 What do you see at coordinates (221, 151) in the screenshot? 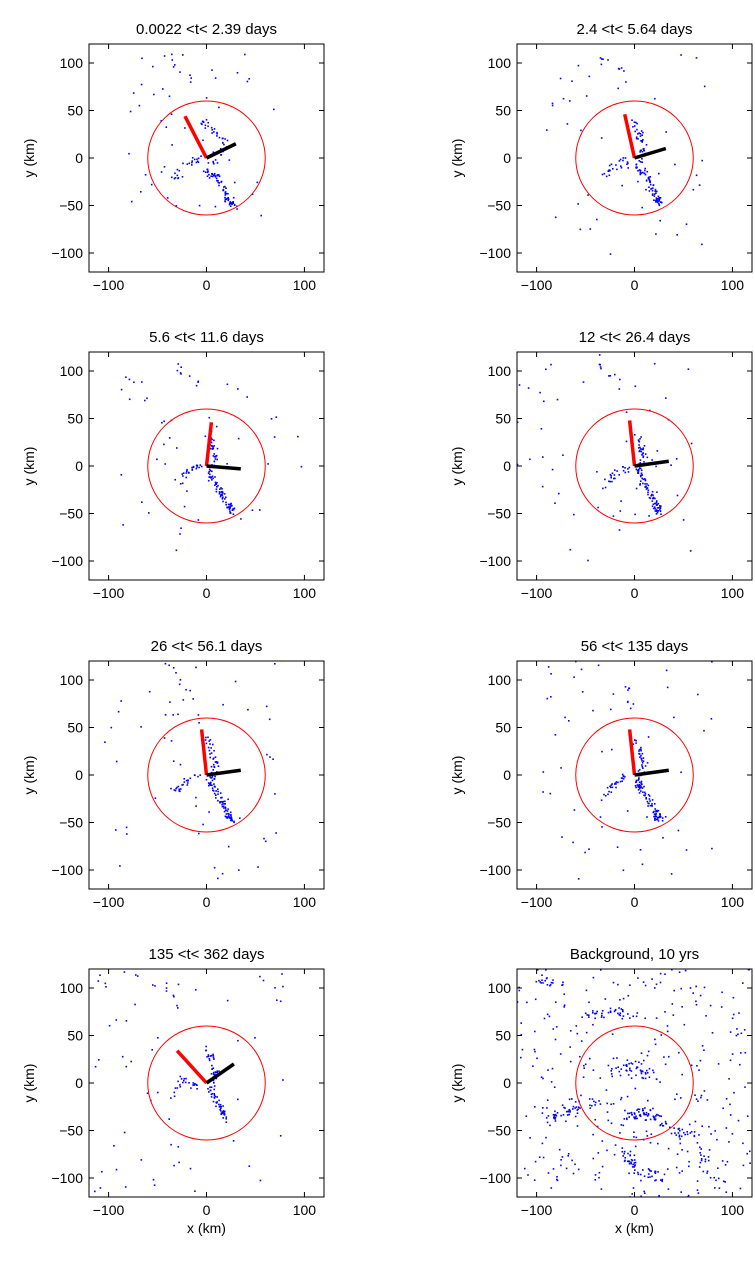
I see `black-direction-line` at bounding box center [221, 151].